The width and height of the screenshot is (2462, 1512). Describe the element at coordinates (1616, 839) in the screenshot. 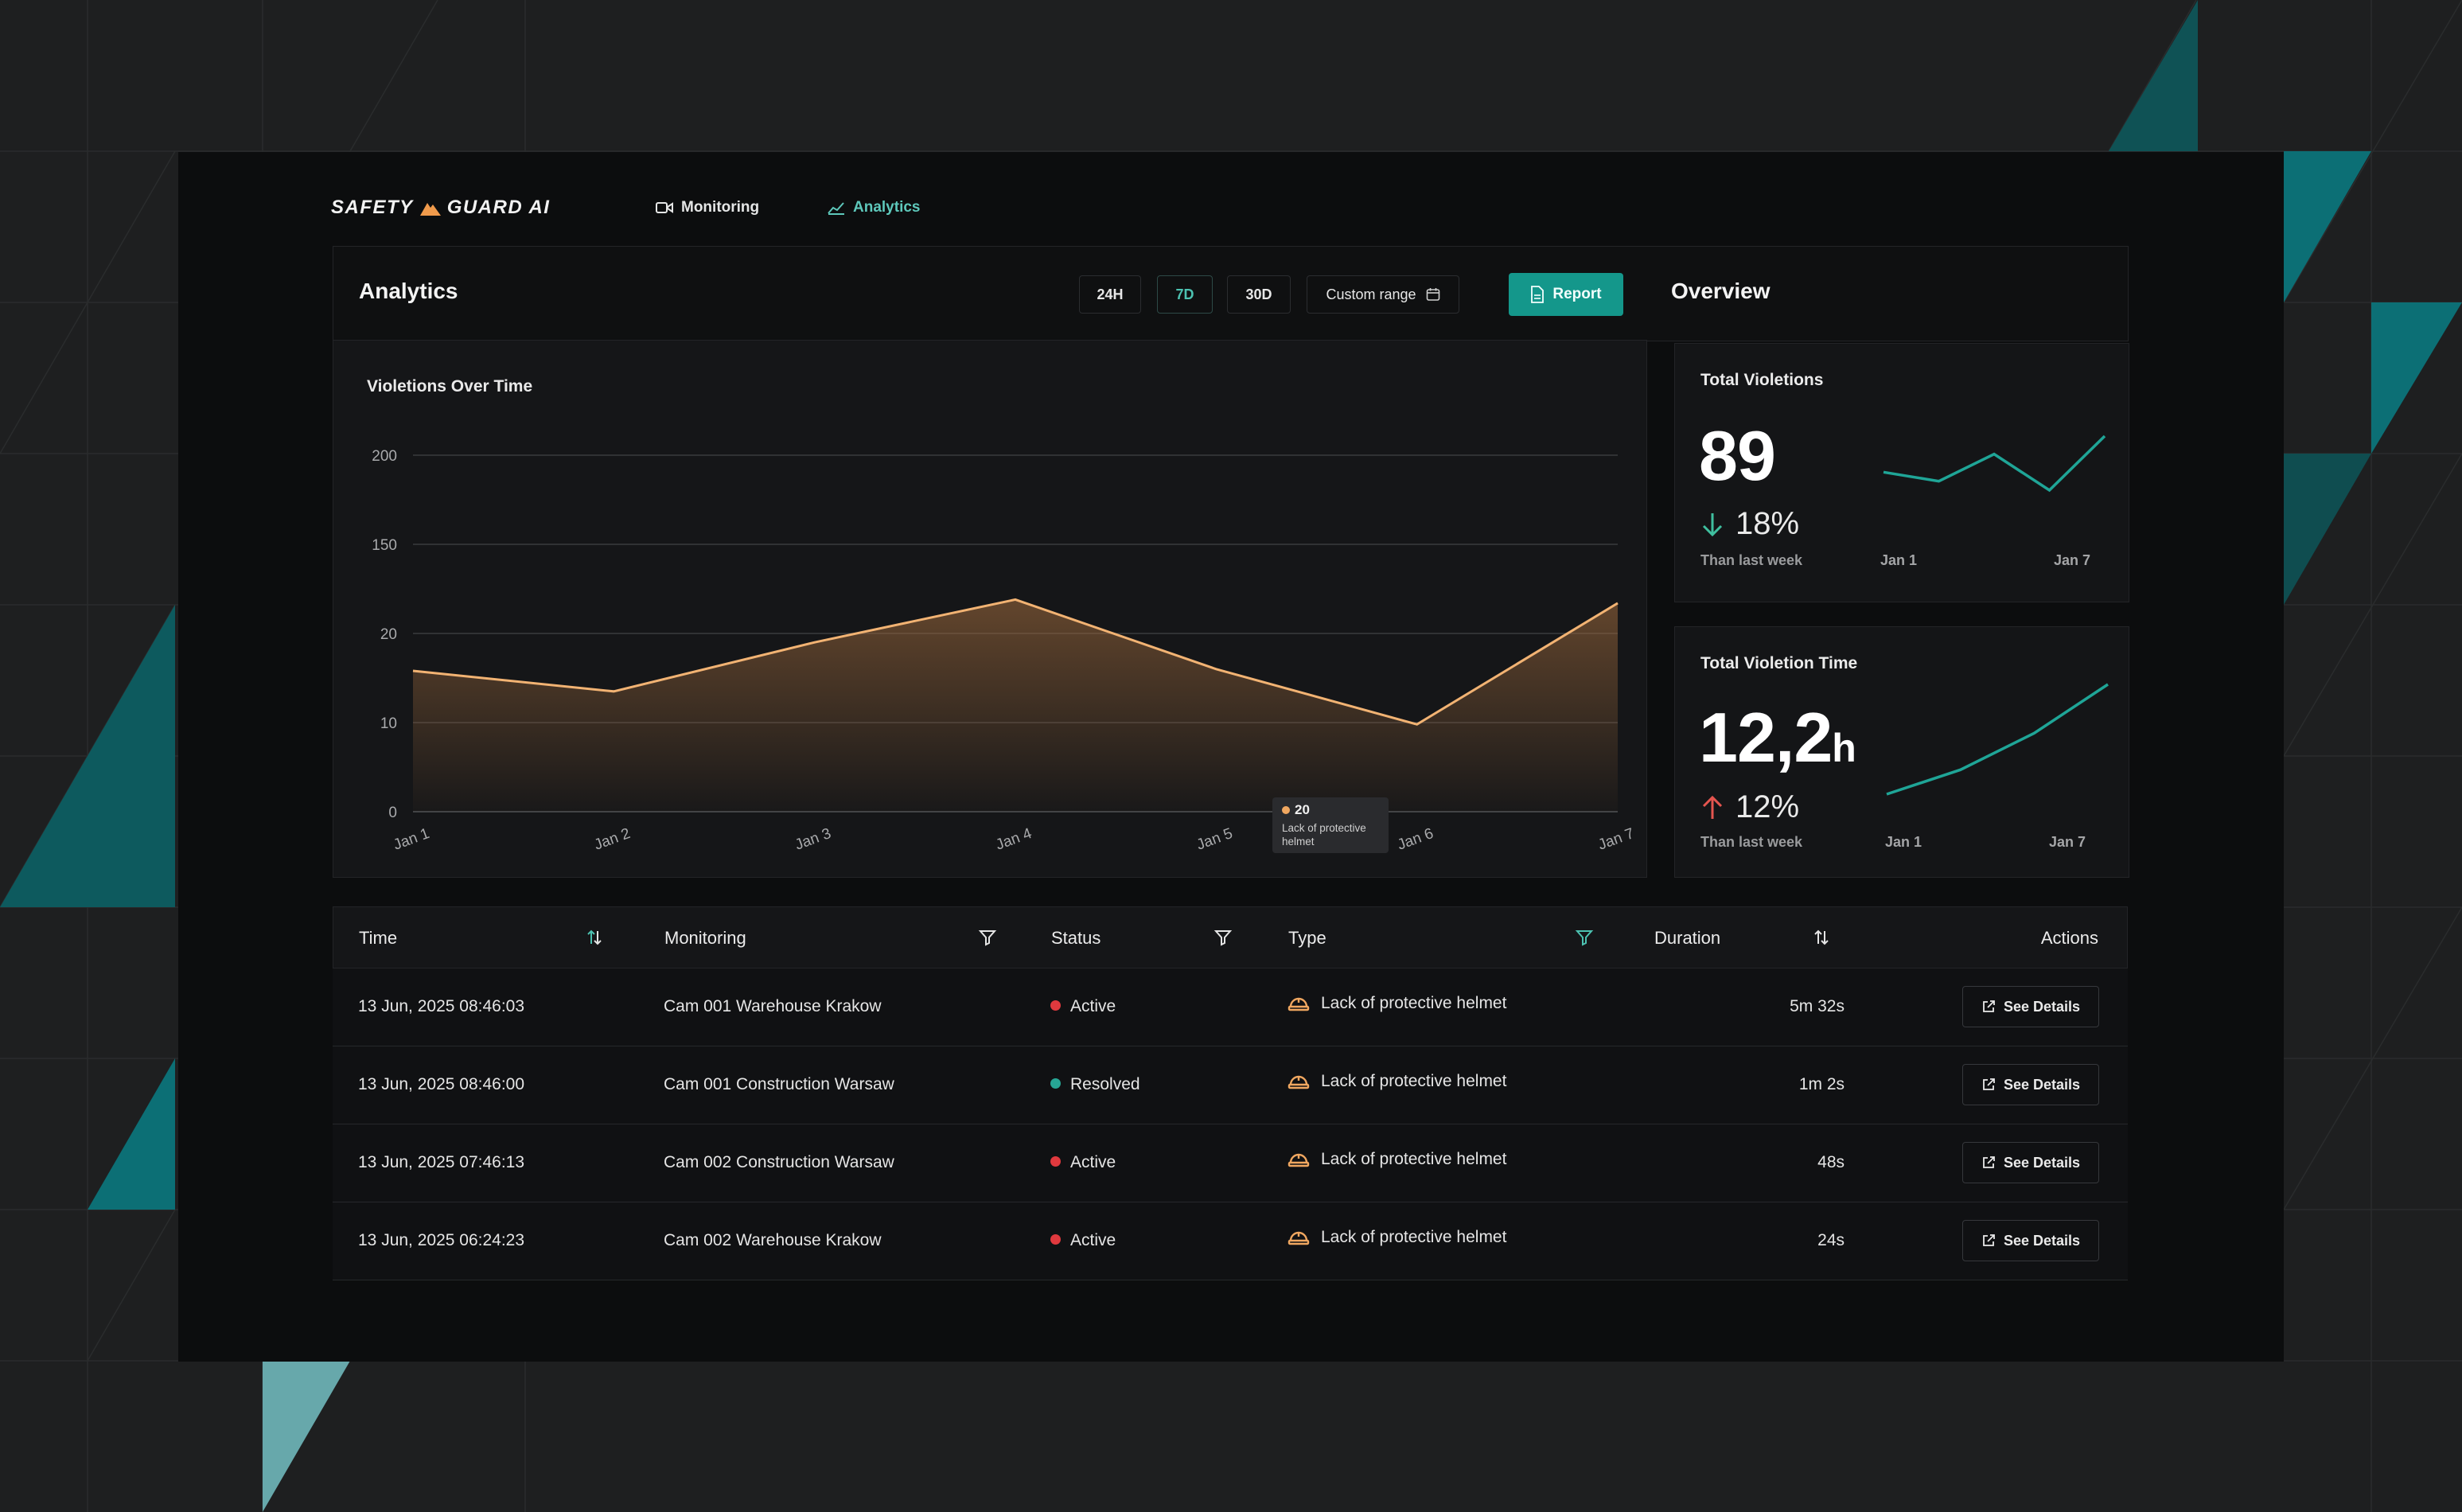

I see `x-tick-label: Jan 7` at that location.